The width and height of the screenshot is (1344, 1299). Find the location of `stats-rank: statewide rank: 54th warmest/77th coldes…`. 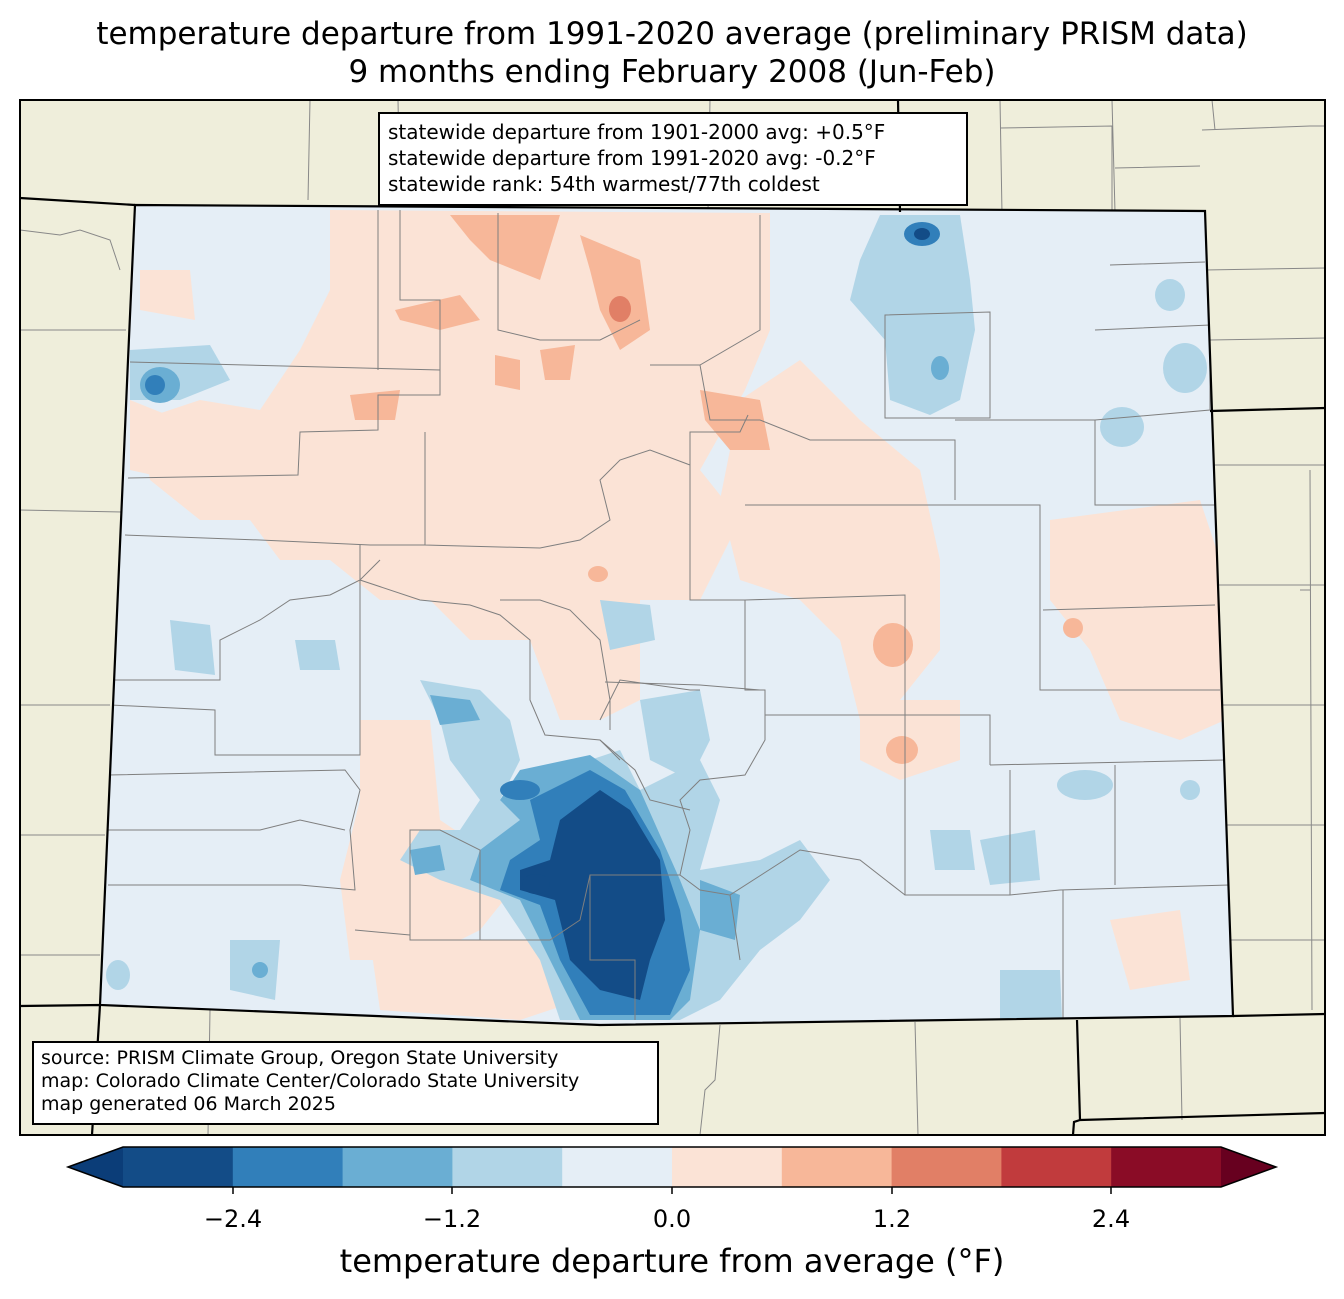

stats-rank: statewide rank: 54th warmest/77th coldes… is located at coordinates (604, 184).